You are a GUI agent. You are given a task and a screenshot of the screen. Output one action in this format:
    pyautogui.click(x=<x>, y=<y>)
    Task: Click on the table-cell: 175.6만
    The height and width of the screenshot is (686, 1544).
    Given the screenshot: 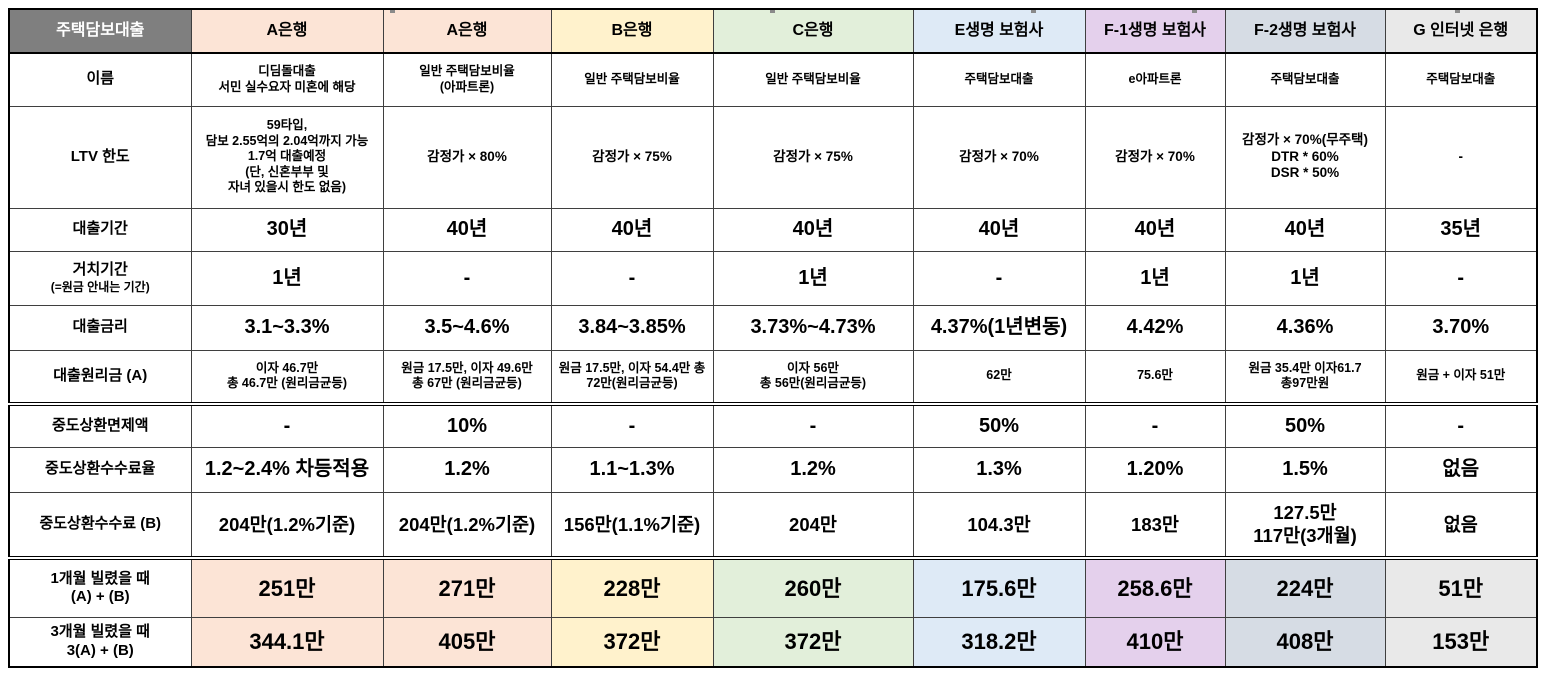 What is the action you would take?
    pyautogui.click(x=999, y=587)
    